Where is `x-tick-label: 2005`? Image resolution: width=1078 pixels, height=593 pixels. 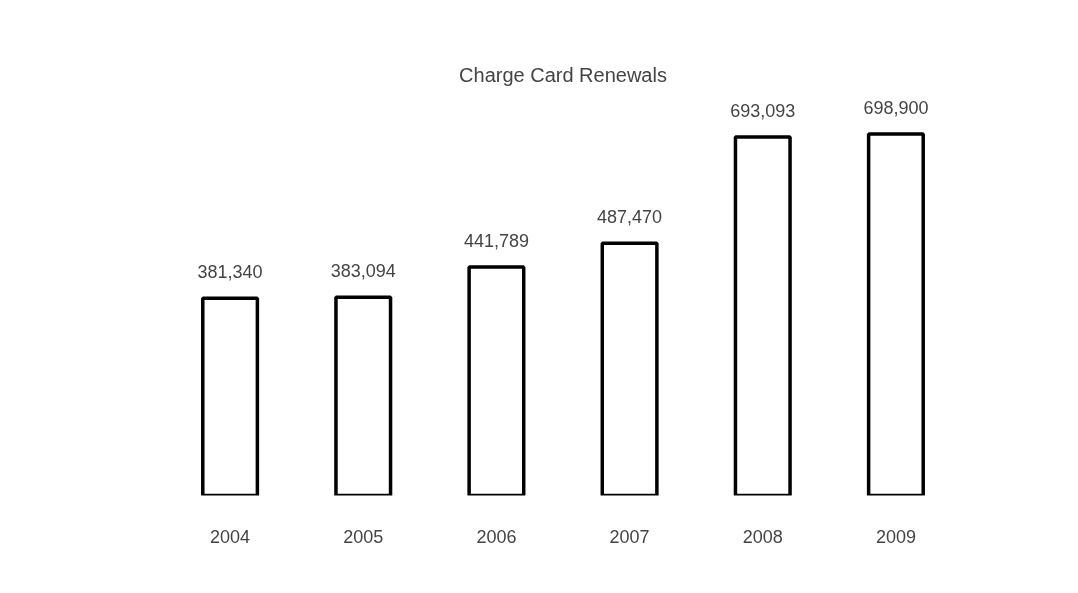
x-tick-label: 2005 is located at coordinates (363, 536).